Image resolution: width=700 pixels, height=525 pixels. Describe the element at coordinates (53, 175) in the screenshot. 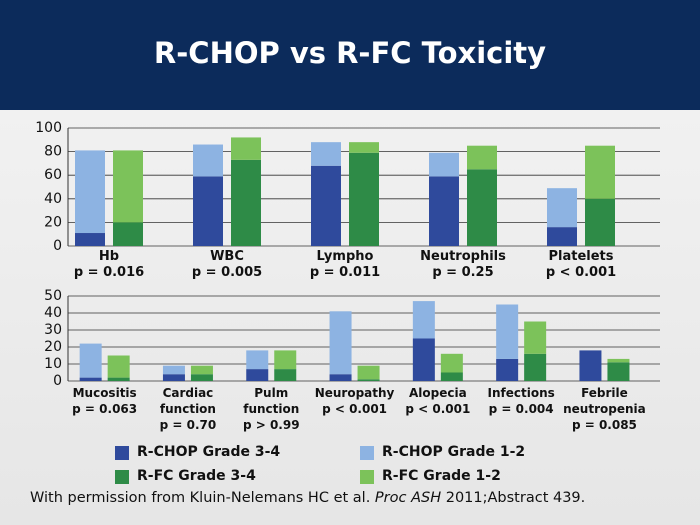

I see `y-tick-label: 60` at that location.